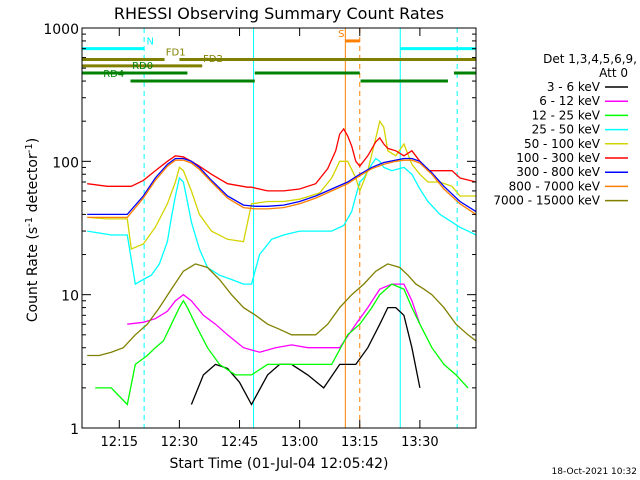 This screenshot has height=480, width=640. What do you see at coordinates (566, 130) in the screenshot?
I see `legend-label-3: 25 - 50 keV` at bounding box center [566, 130].